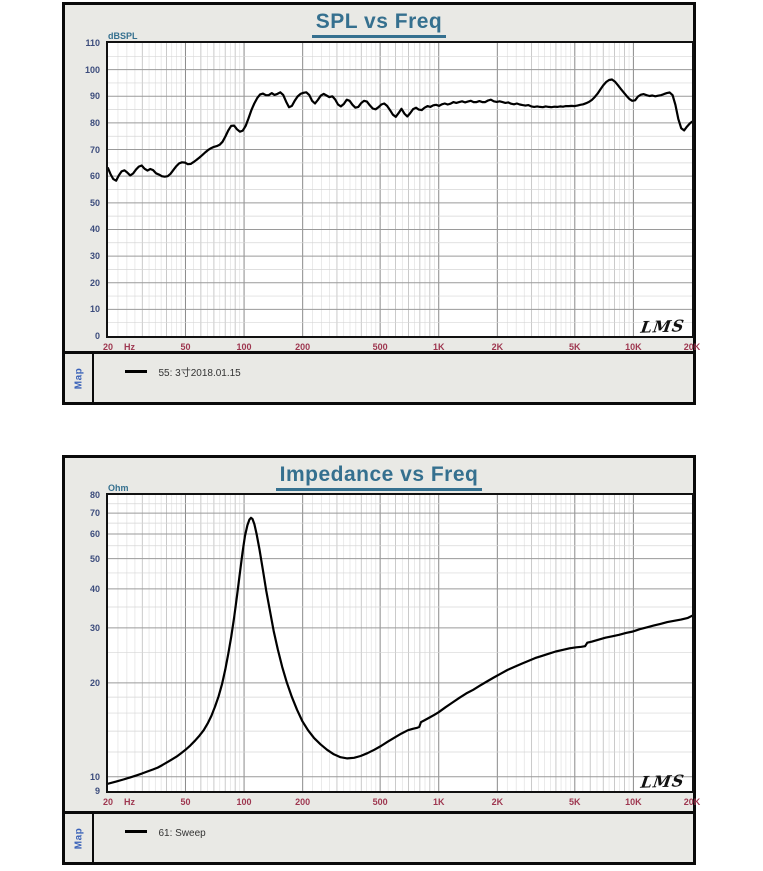  Describe the element at coordinates (92, 69) in the screenshot. I see `y-tick-label: 100` at that location.